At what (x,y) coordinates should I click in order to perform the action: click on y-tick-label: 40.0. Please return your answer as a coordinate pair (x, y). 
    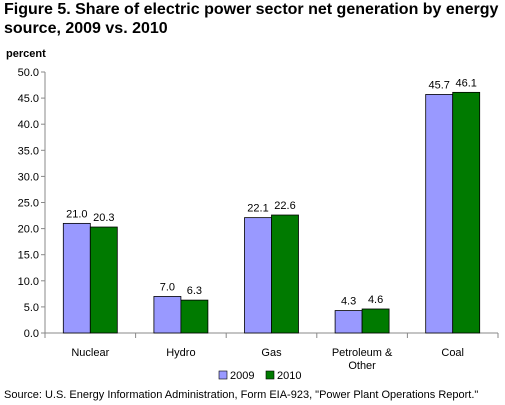
    Looking at the image, I should click on (28, 125).